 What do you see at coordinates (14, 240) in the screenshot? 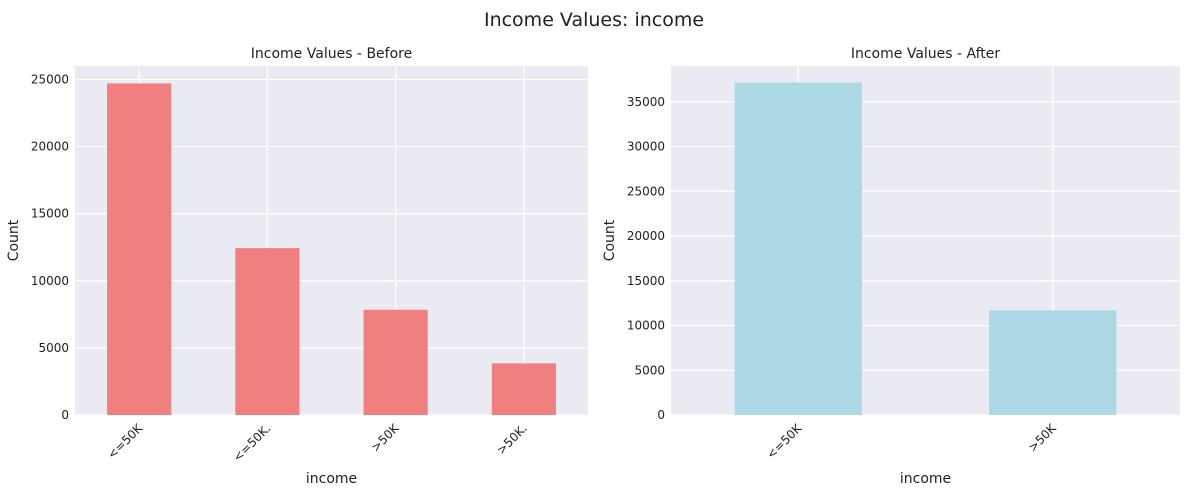
I see `y-axis-label-before: Count` at bounding box center [14, 240].